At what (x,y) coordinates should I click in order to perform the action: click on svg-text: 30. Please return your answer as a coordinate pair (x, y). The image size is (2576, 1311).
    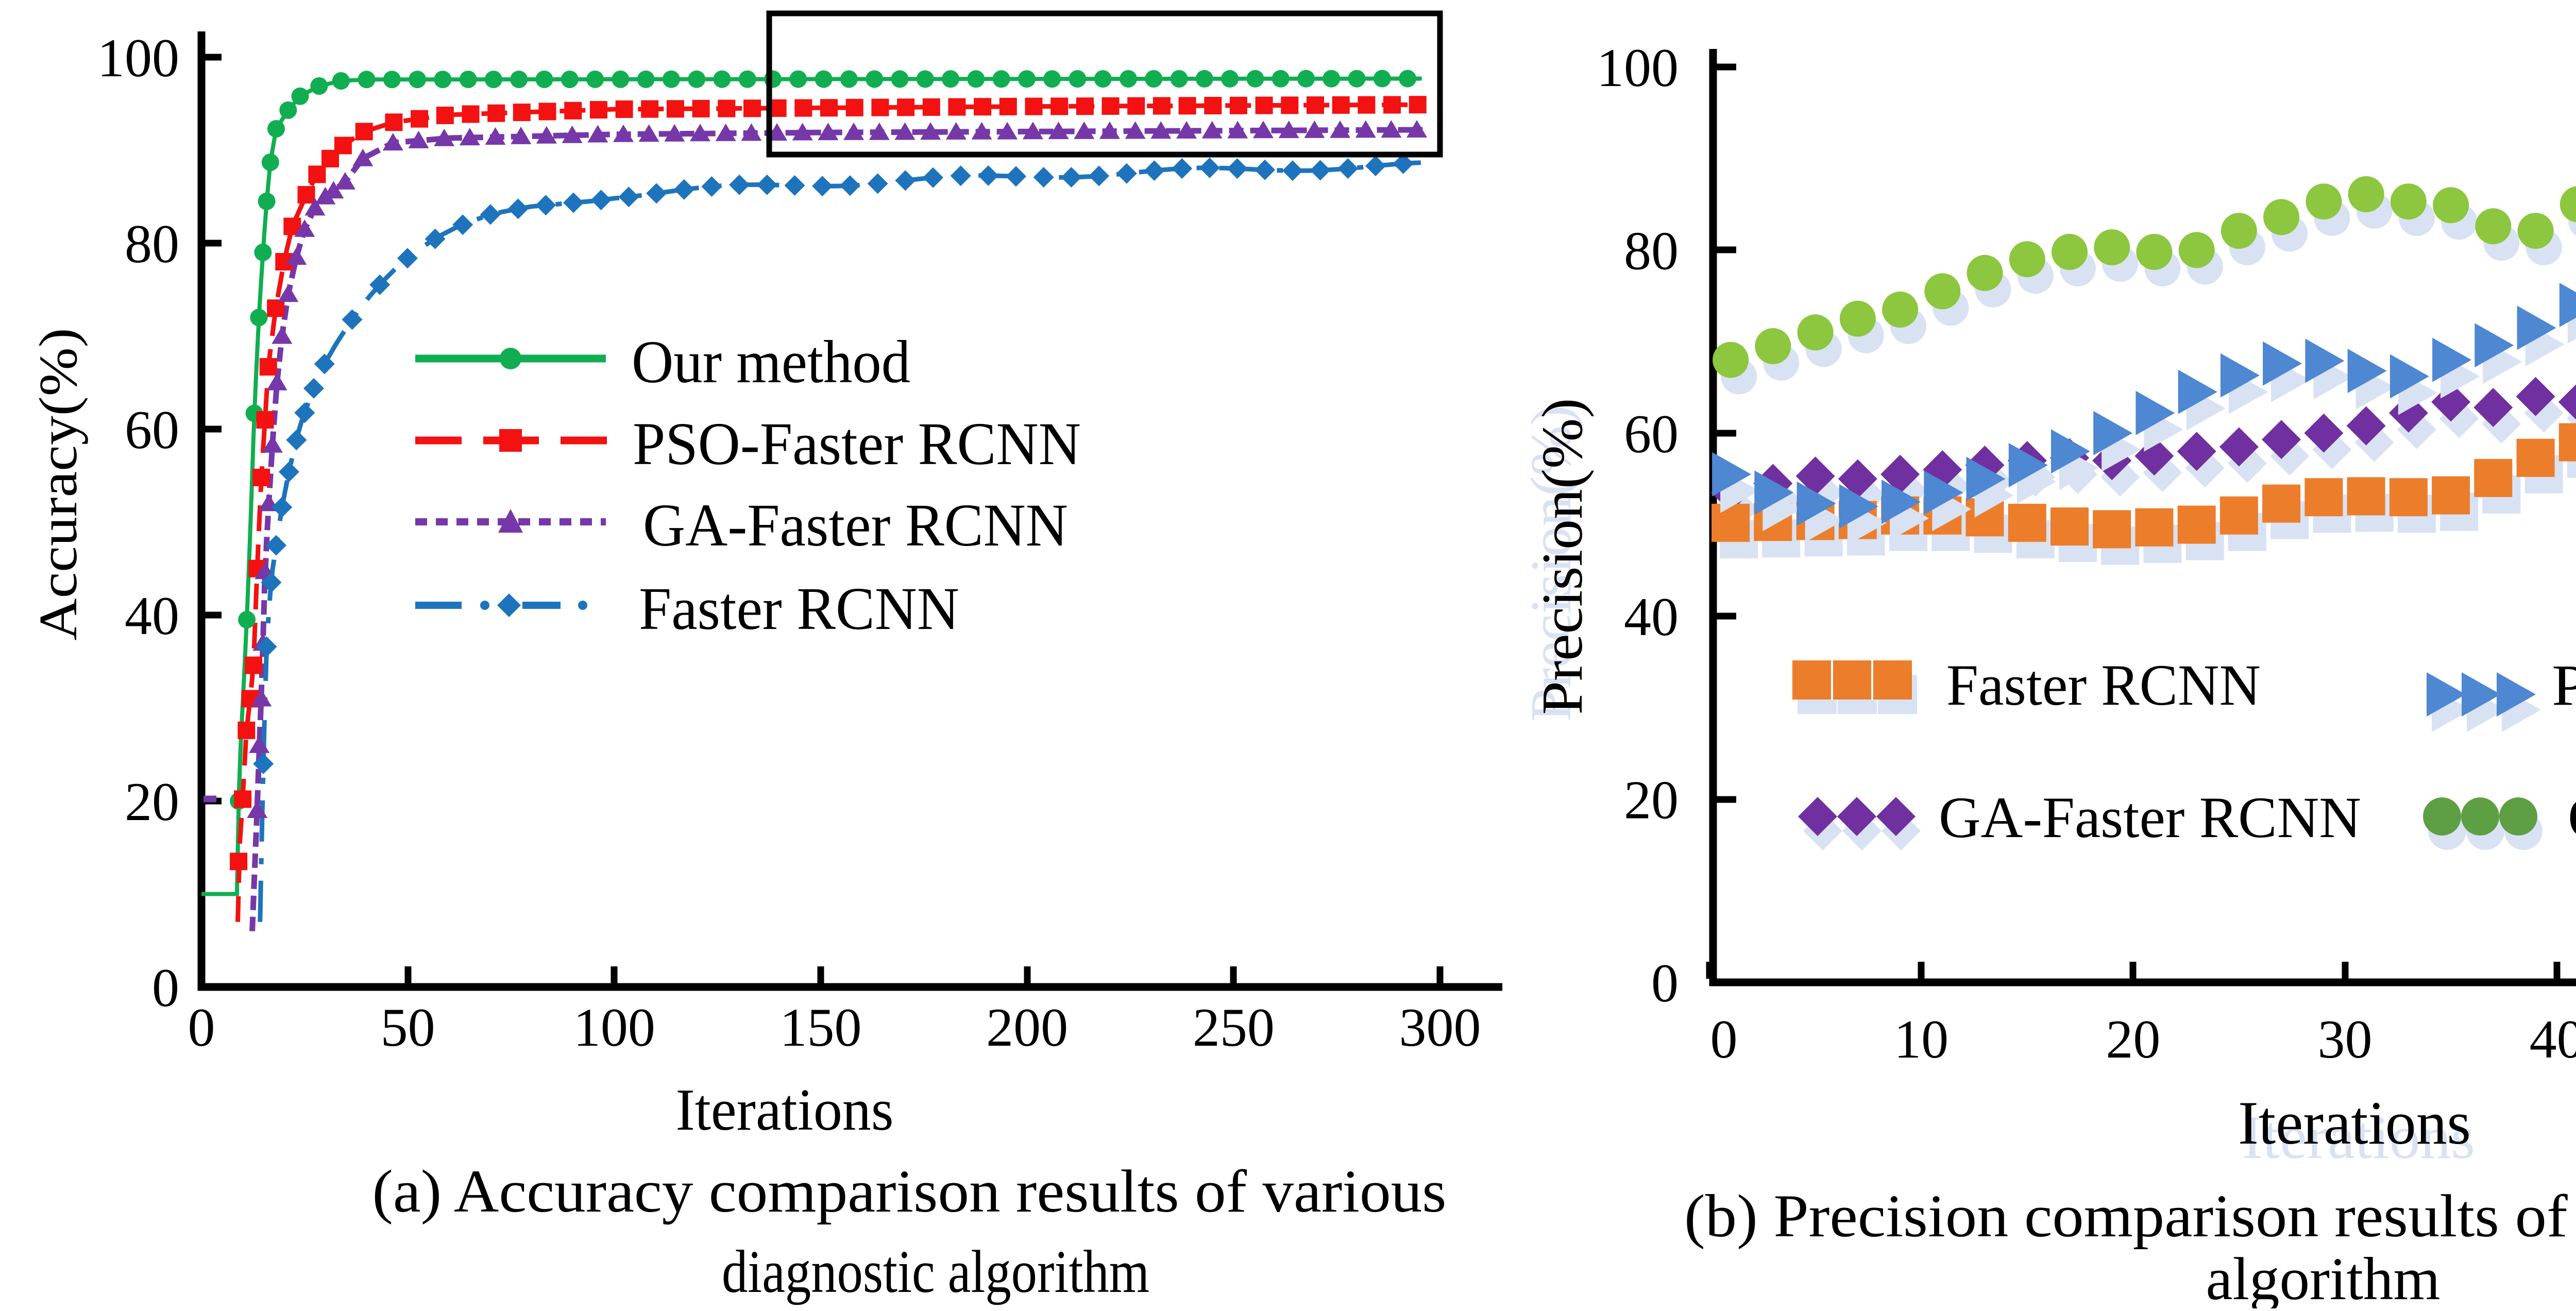
    Looking at the image, I should click on (2345, 1039).